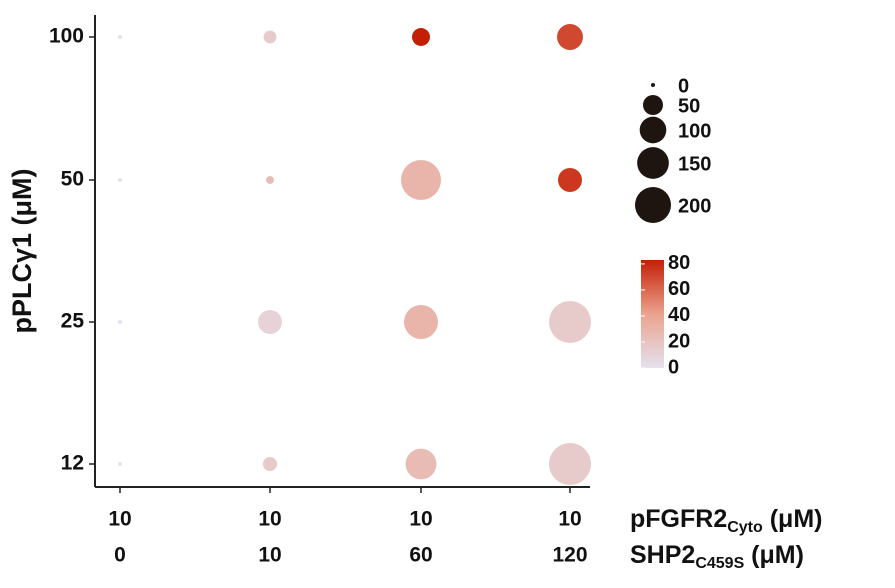  Describe the element at coordinates (673, 367) in the screenshot. I see `color-tick-label: 0` at that location.